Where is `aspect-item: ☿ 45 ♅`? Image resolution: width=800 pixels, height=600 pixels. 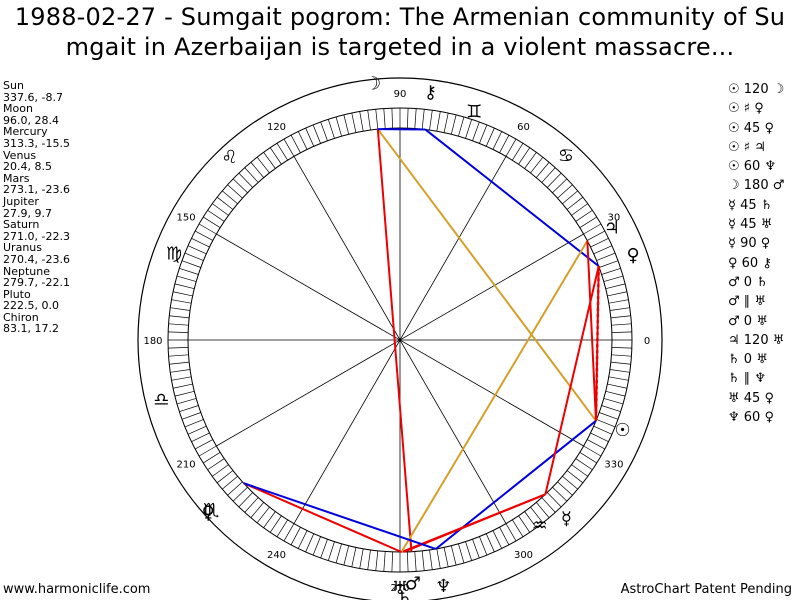
aspect-item: ☿ 45 ♅ is located at coordinates (750, 225).